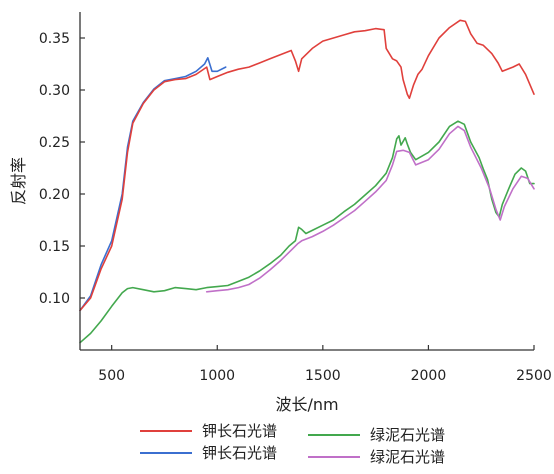  I want to click on x-tick-label: 1500, so click(323, 376).